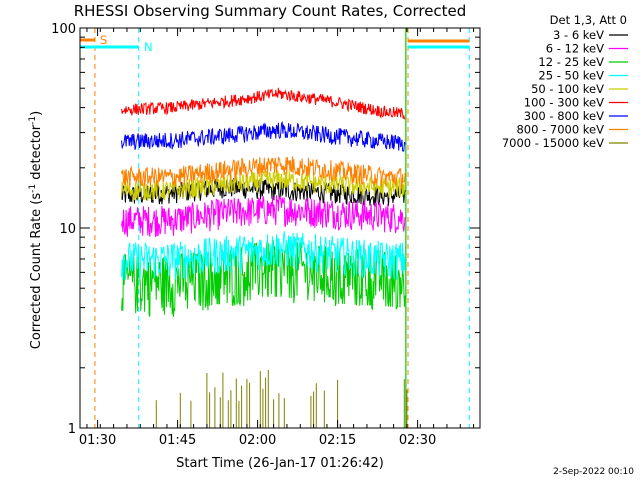 This screenshot has height=480, width=640. Describe the element at coordinates (578, 35) in the screenshot. I see `legend-label-1: 3 - 6 keV` at that location.